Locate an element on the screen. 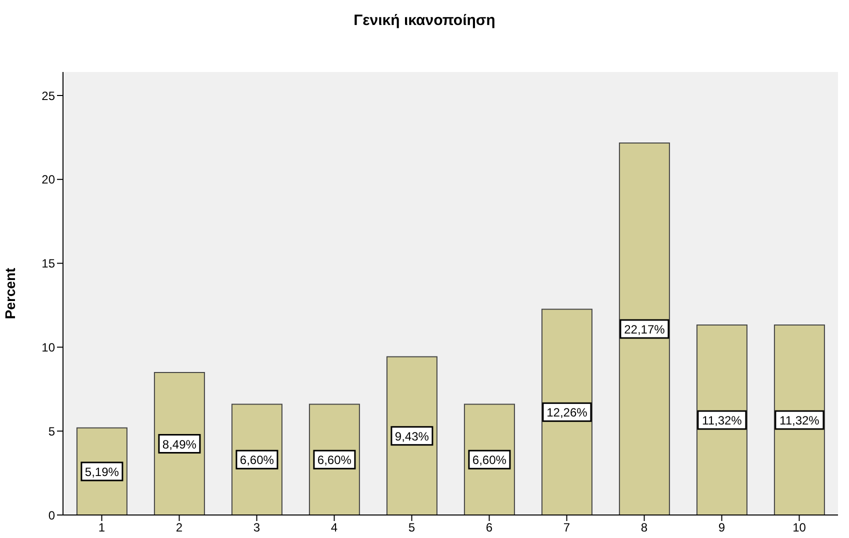 The image size is (849, 538). y-tick-label: 20 is located at coordinates (49, 179).